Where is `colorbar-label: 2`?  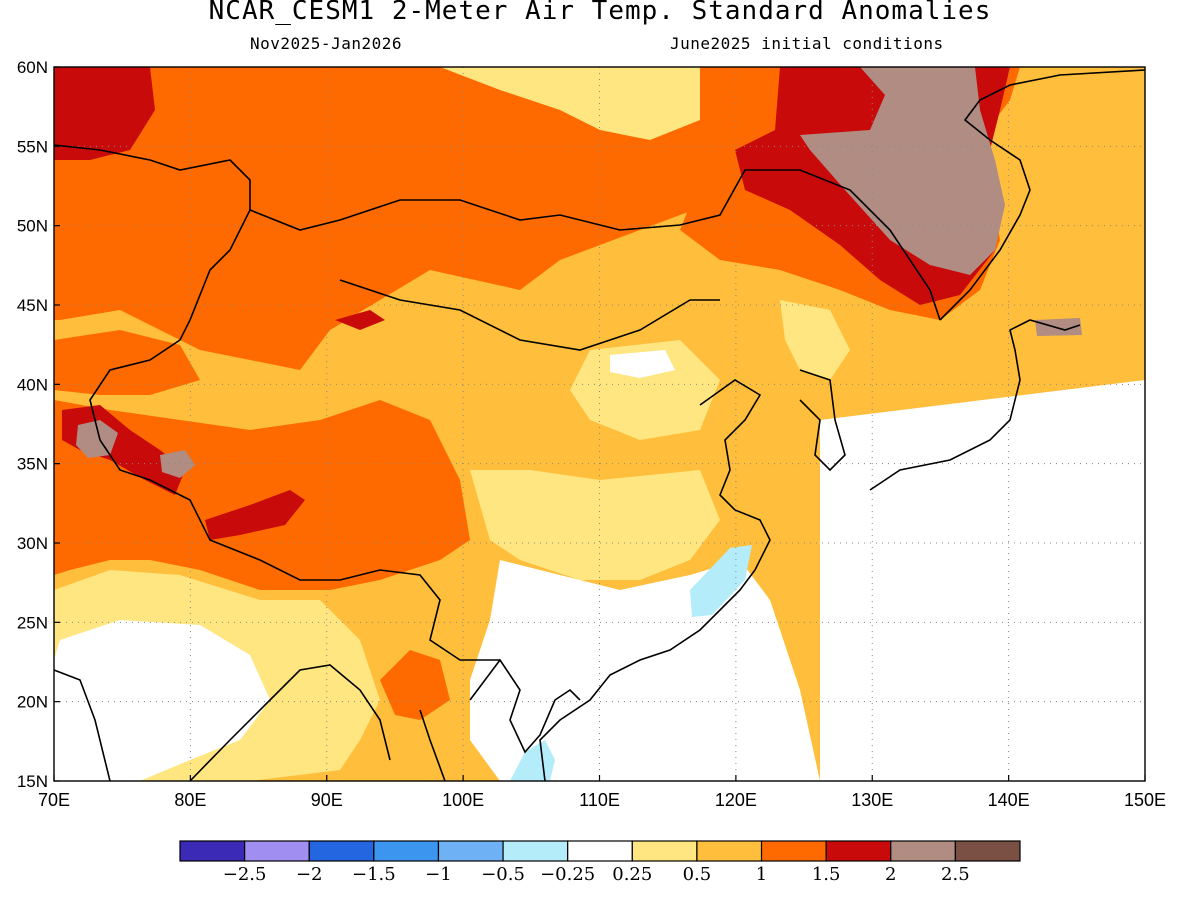
colorbar-label: 2 is located at coordinates (891, 874).